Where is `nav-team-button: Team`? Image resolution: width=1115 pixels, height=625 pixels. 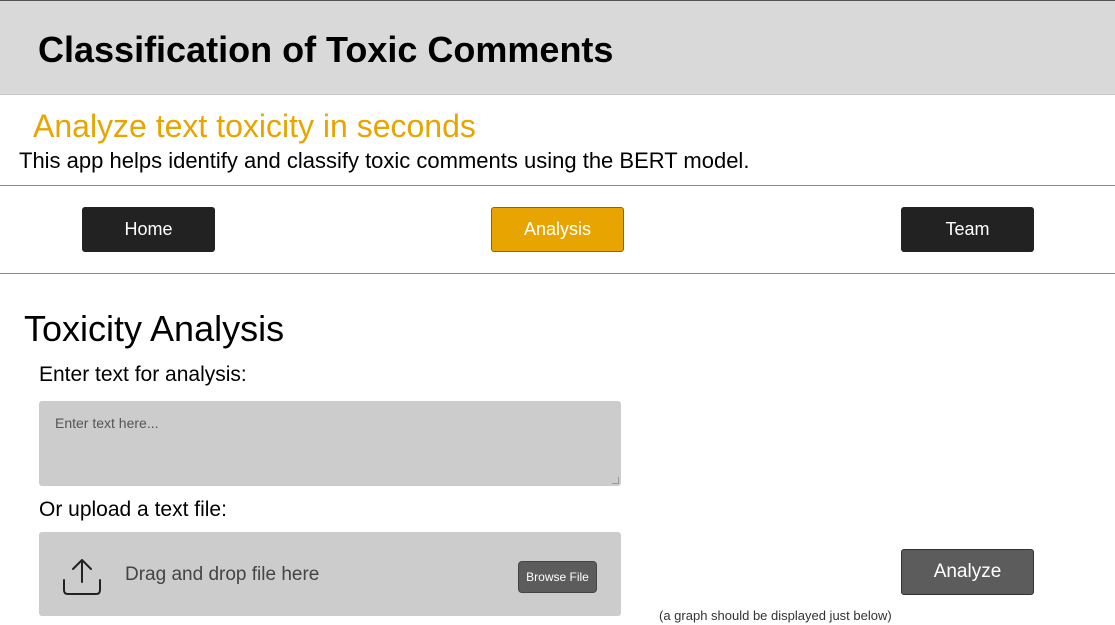
nav-team-button: Team is located at coordinates (967, 229).